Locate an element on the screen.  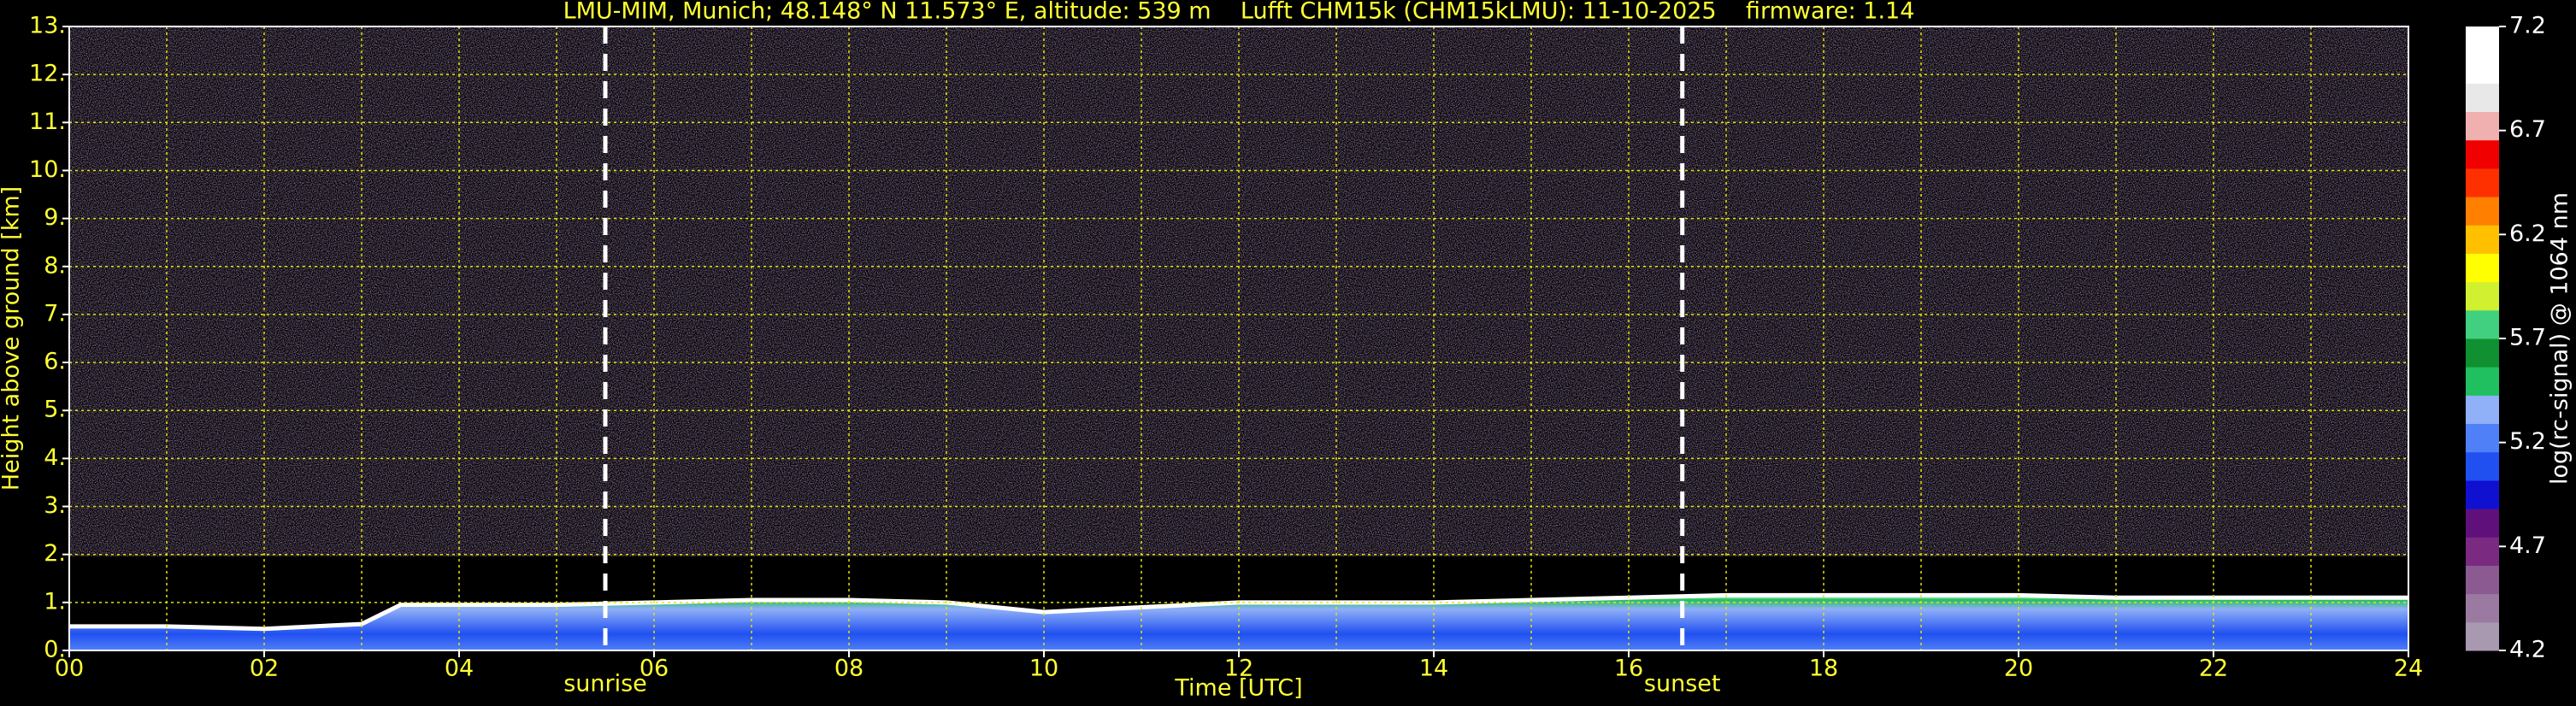
x-tick-label: 24 is located at coordinates (2408, 669).